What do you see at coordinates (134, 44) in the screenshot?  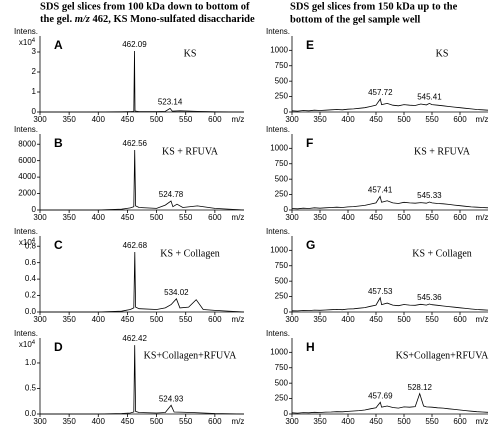 I see `peak-label: 462.09` at bounding box center [134, 44].